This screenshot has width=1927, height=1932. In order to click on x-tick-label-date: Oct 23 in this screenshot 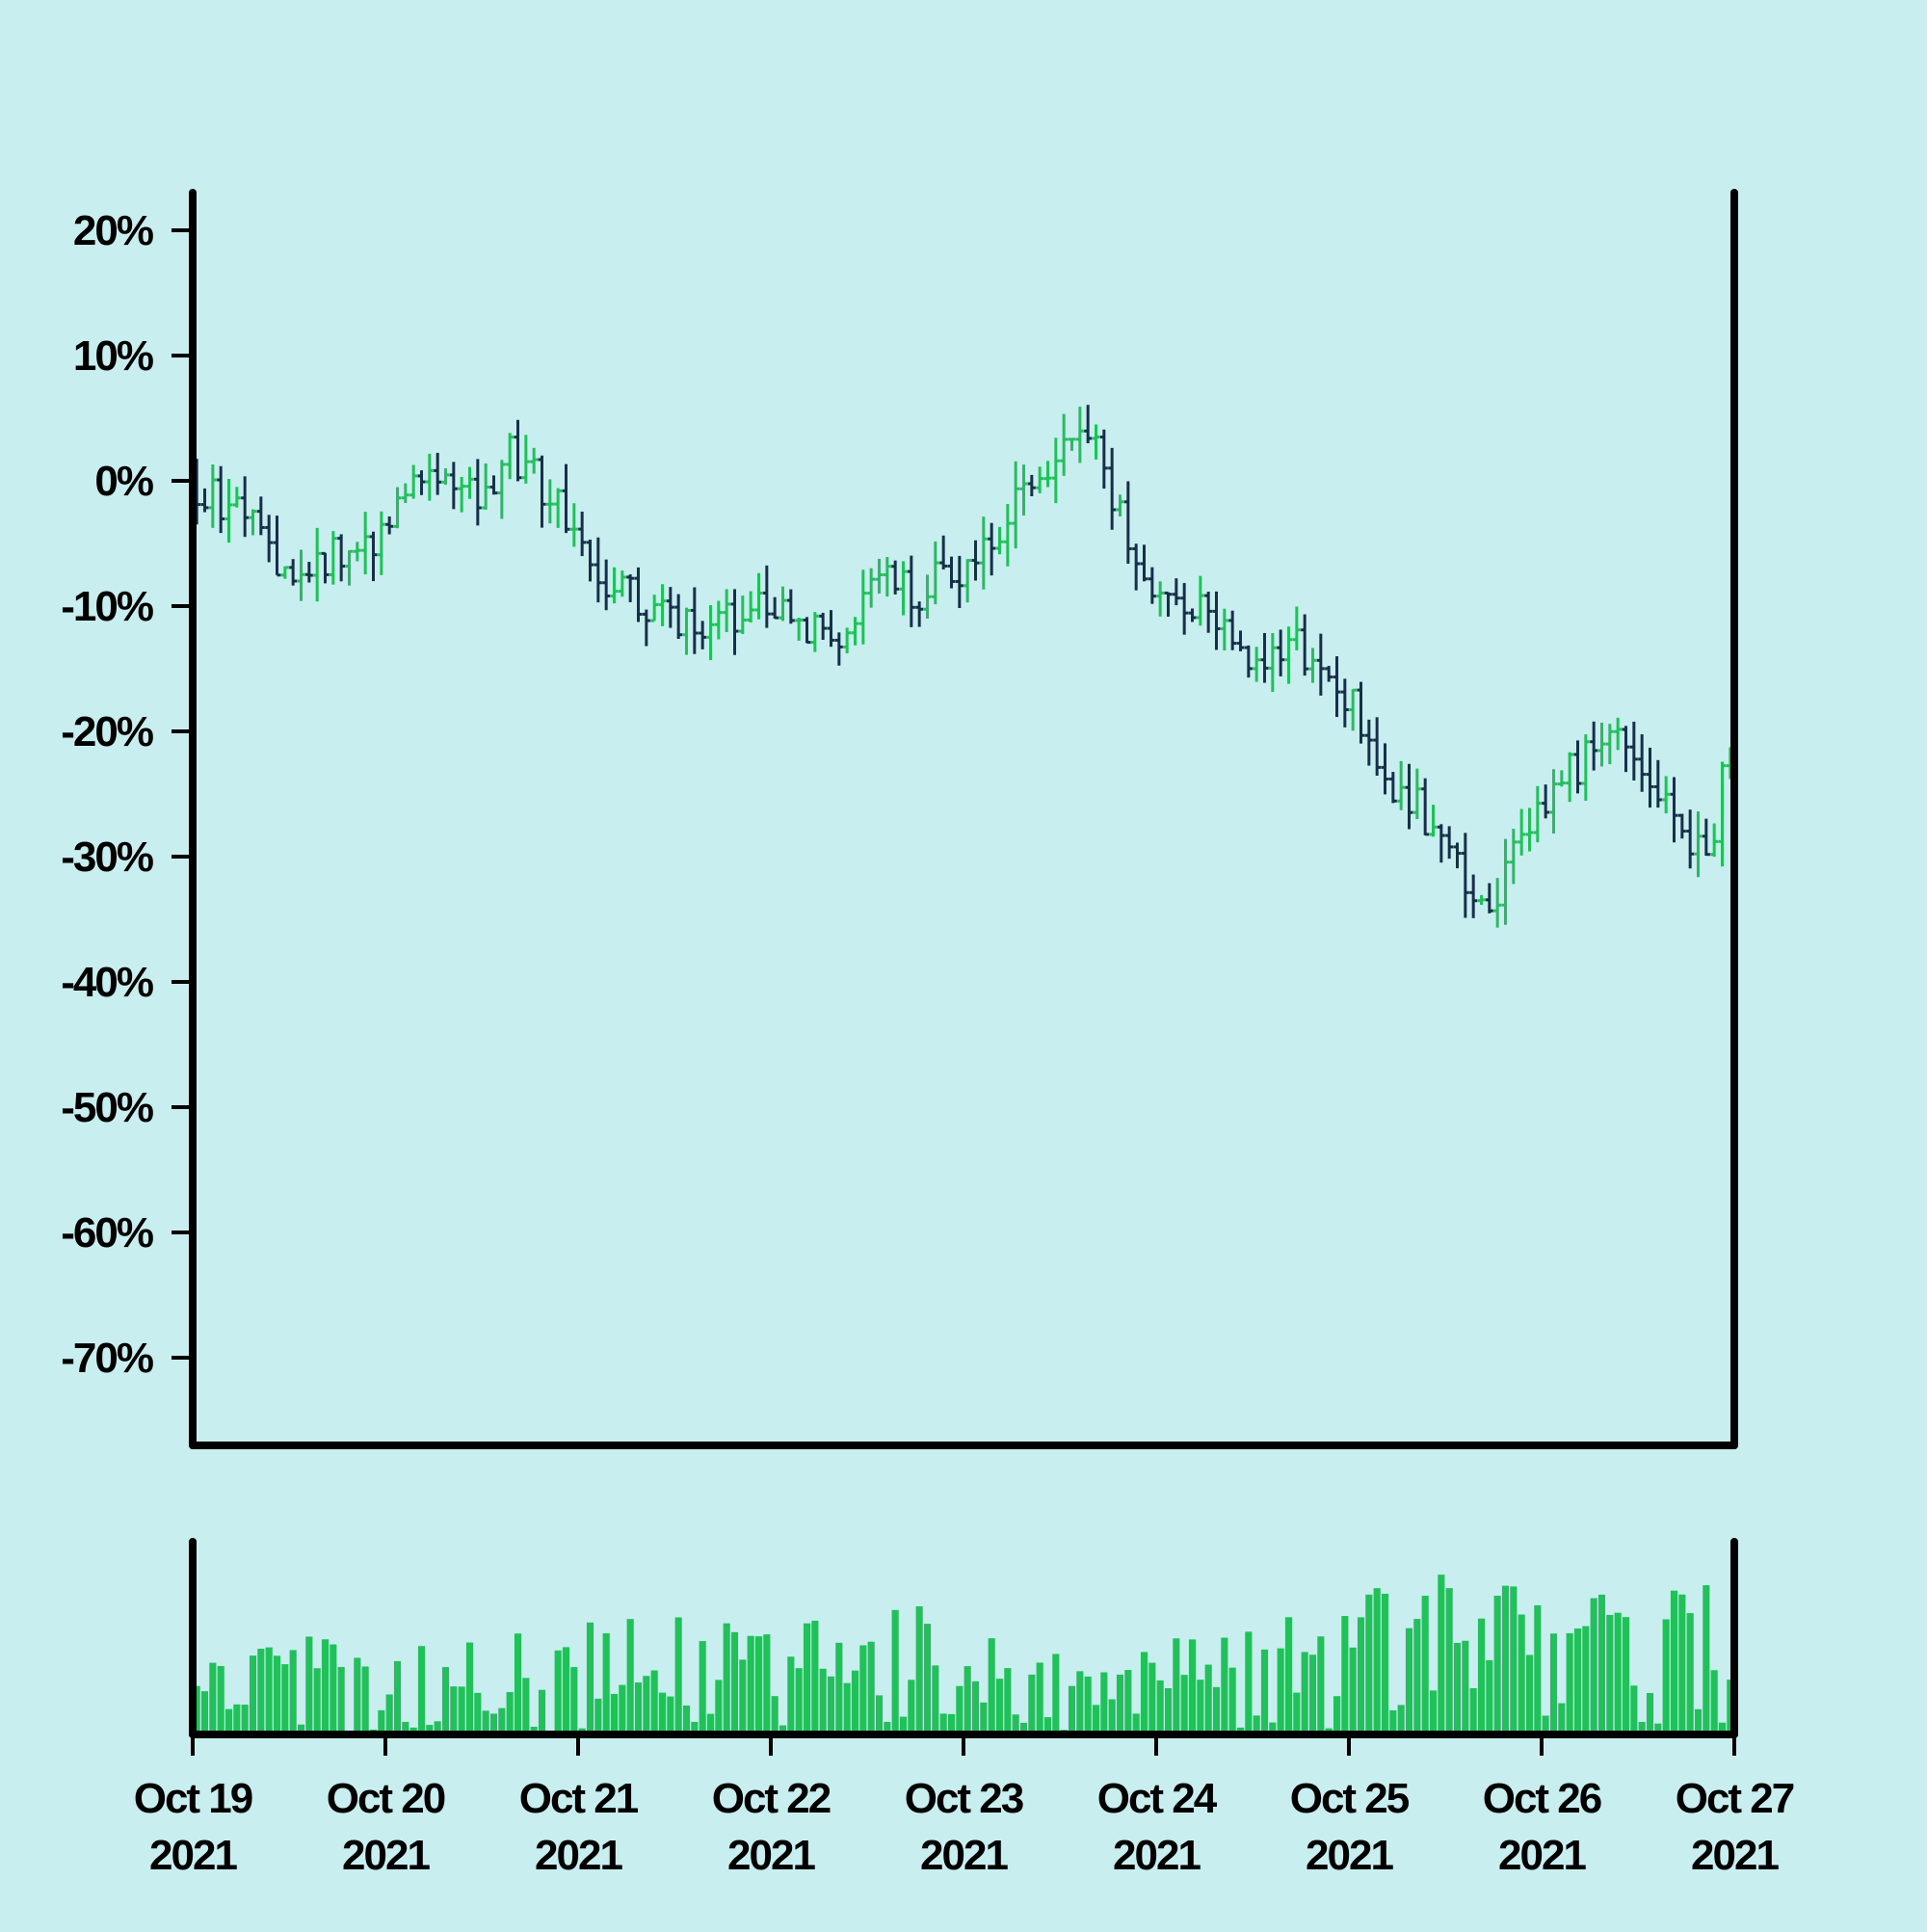, I will do `click(964, 1798)`.